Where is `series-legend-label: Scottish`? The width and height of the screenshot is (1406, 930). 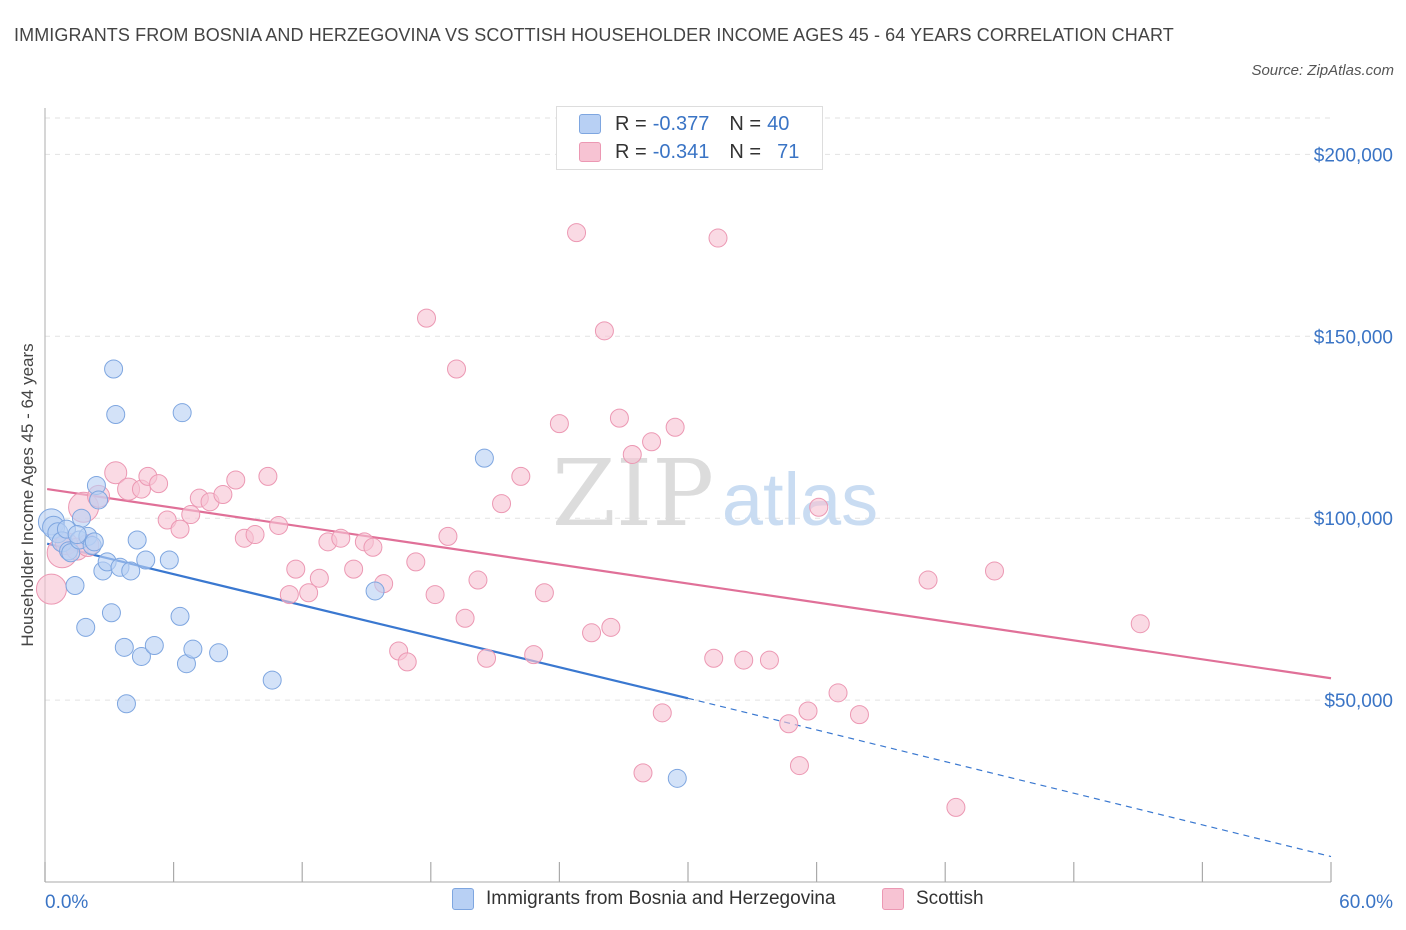
series-legend-label: Scottish is located at coordinates (950, 898).